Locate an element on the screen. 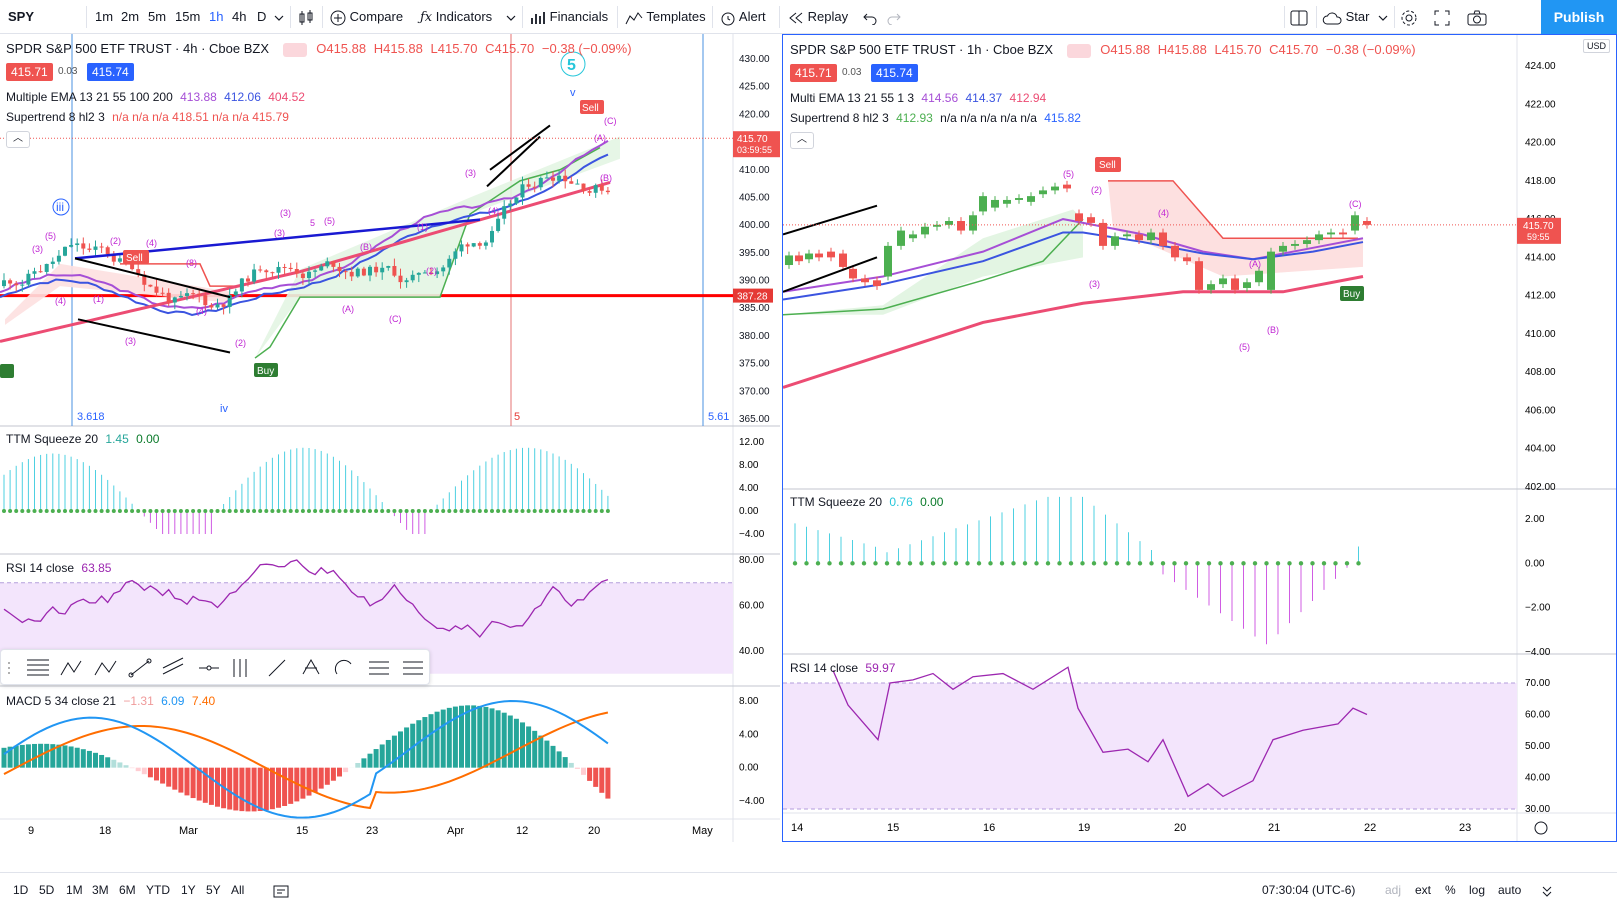 The image size is (1617, 906). chart-settings-gear-icon is located at coordinates (1541, 828).